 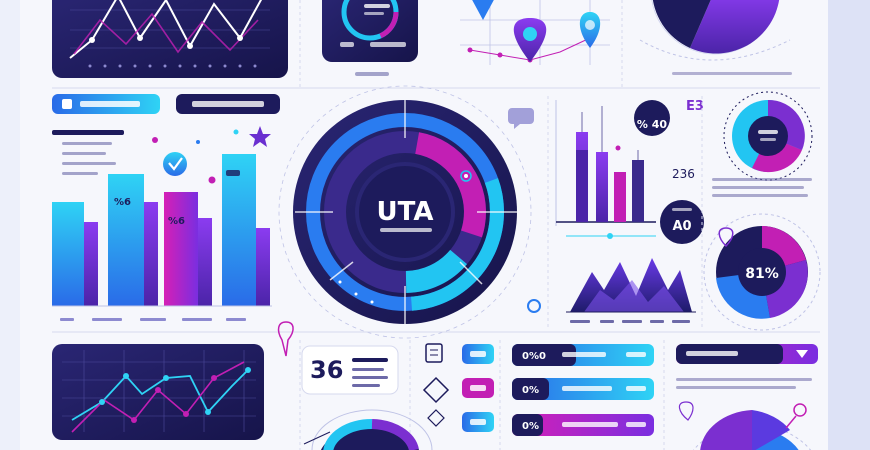 I want to click on small-pill-column, so click(x=478, y=388).